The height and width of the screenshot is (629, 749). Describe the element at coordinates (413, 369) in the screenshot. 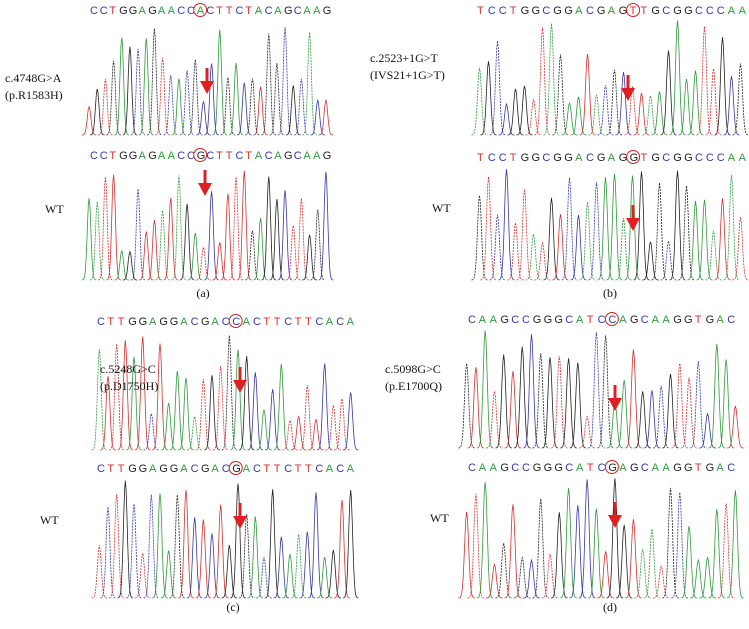

I see `mutant-label: c.5098G>C` at that location.